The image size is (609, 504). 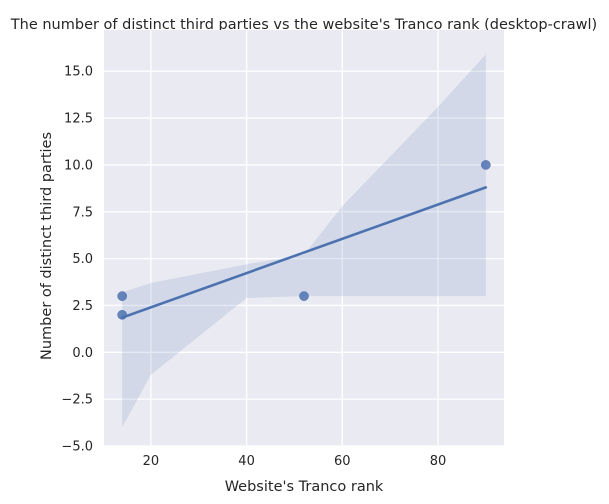 What do you see at coordinates (151, 461) in the screenshot?
I see `x-tick-label: 20` at bounding box center [151, 461].